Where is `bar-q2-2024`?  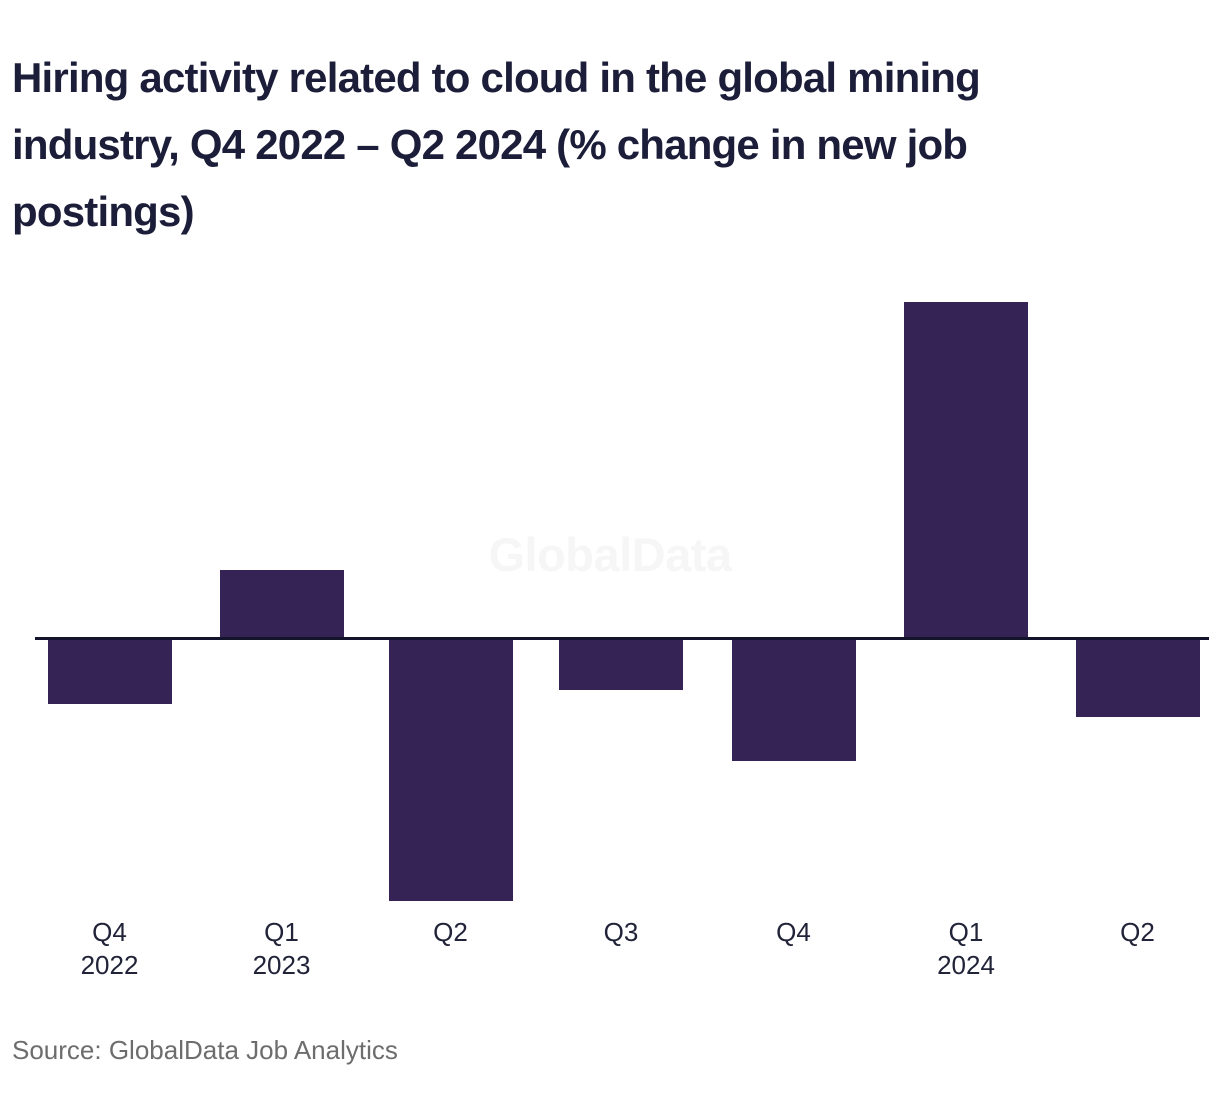
bar-q2-2024 is located at coordinates (1137, 678).